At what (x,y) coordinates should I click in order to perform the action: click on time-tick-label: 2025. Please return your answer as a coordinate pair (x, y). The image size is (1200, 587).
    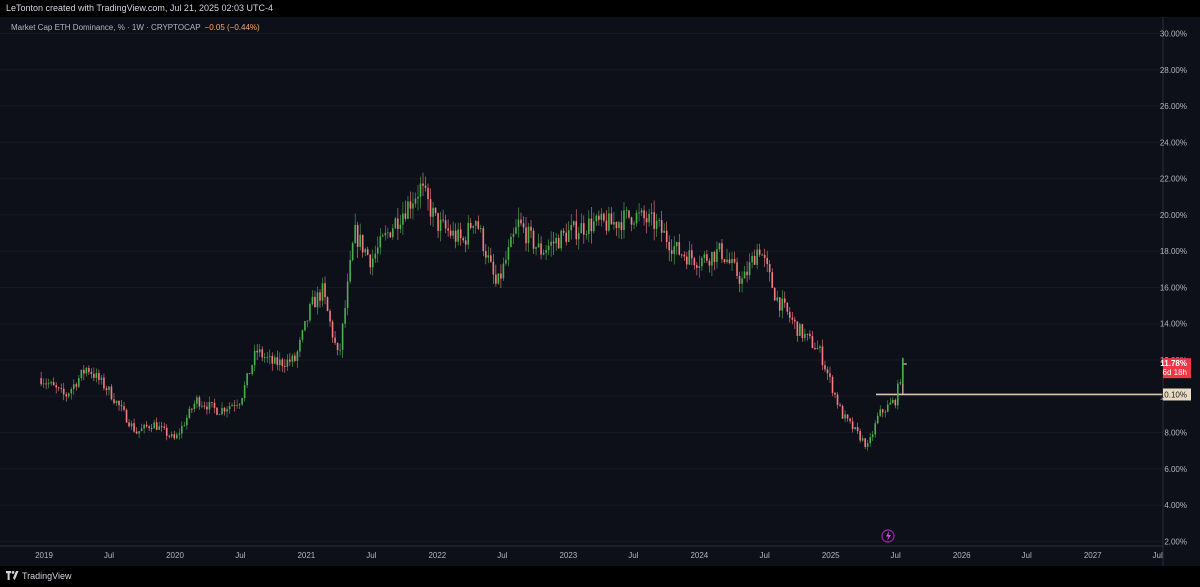
    Looking at the image, I should click on (831, 555).